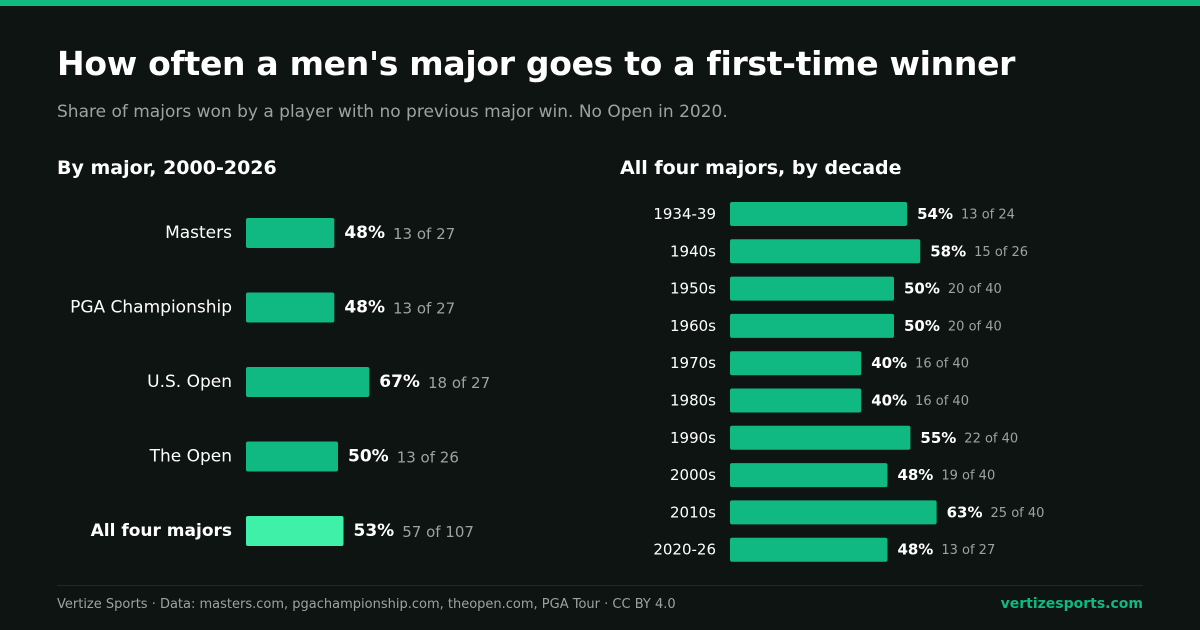 This screenshot has height=630, width=1200. What do you see at coordinates (693, 401) in the screenshot?
I see `category-label: 1980s` at bounding box center [693, 401].